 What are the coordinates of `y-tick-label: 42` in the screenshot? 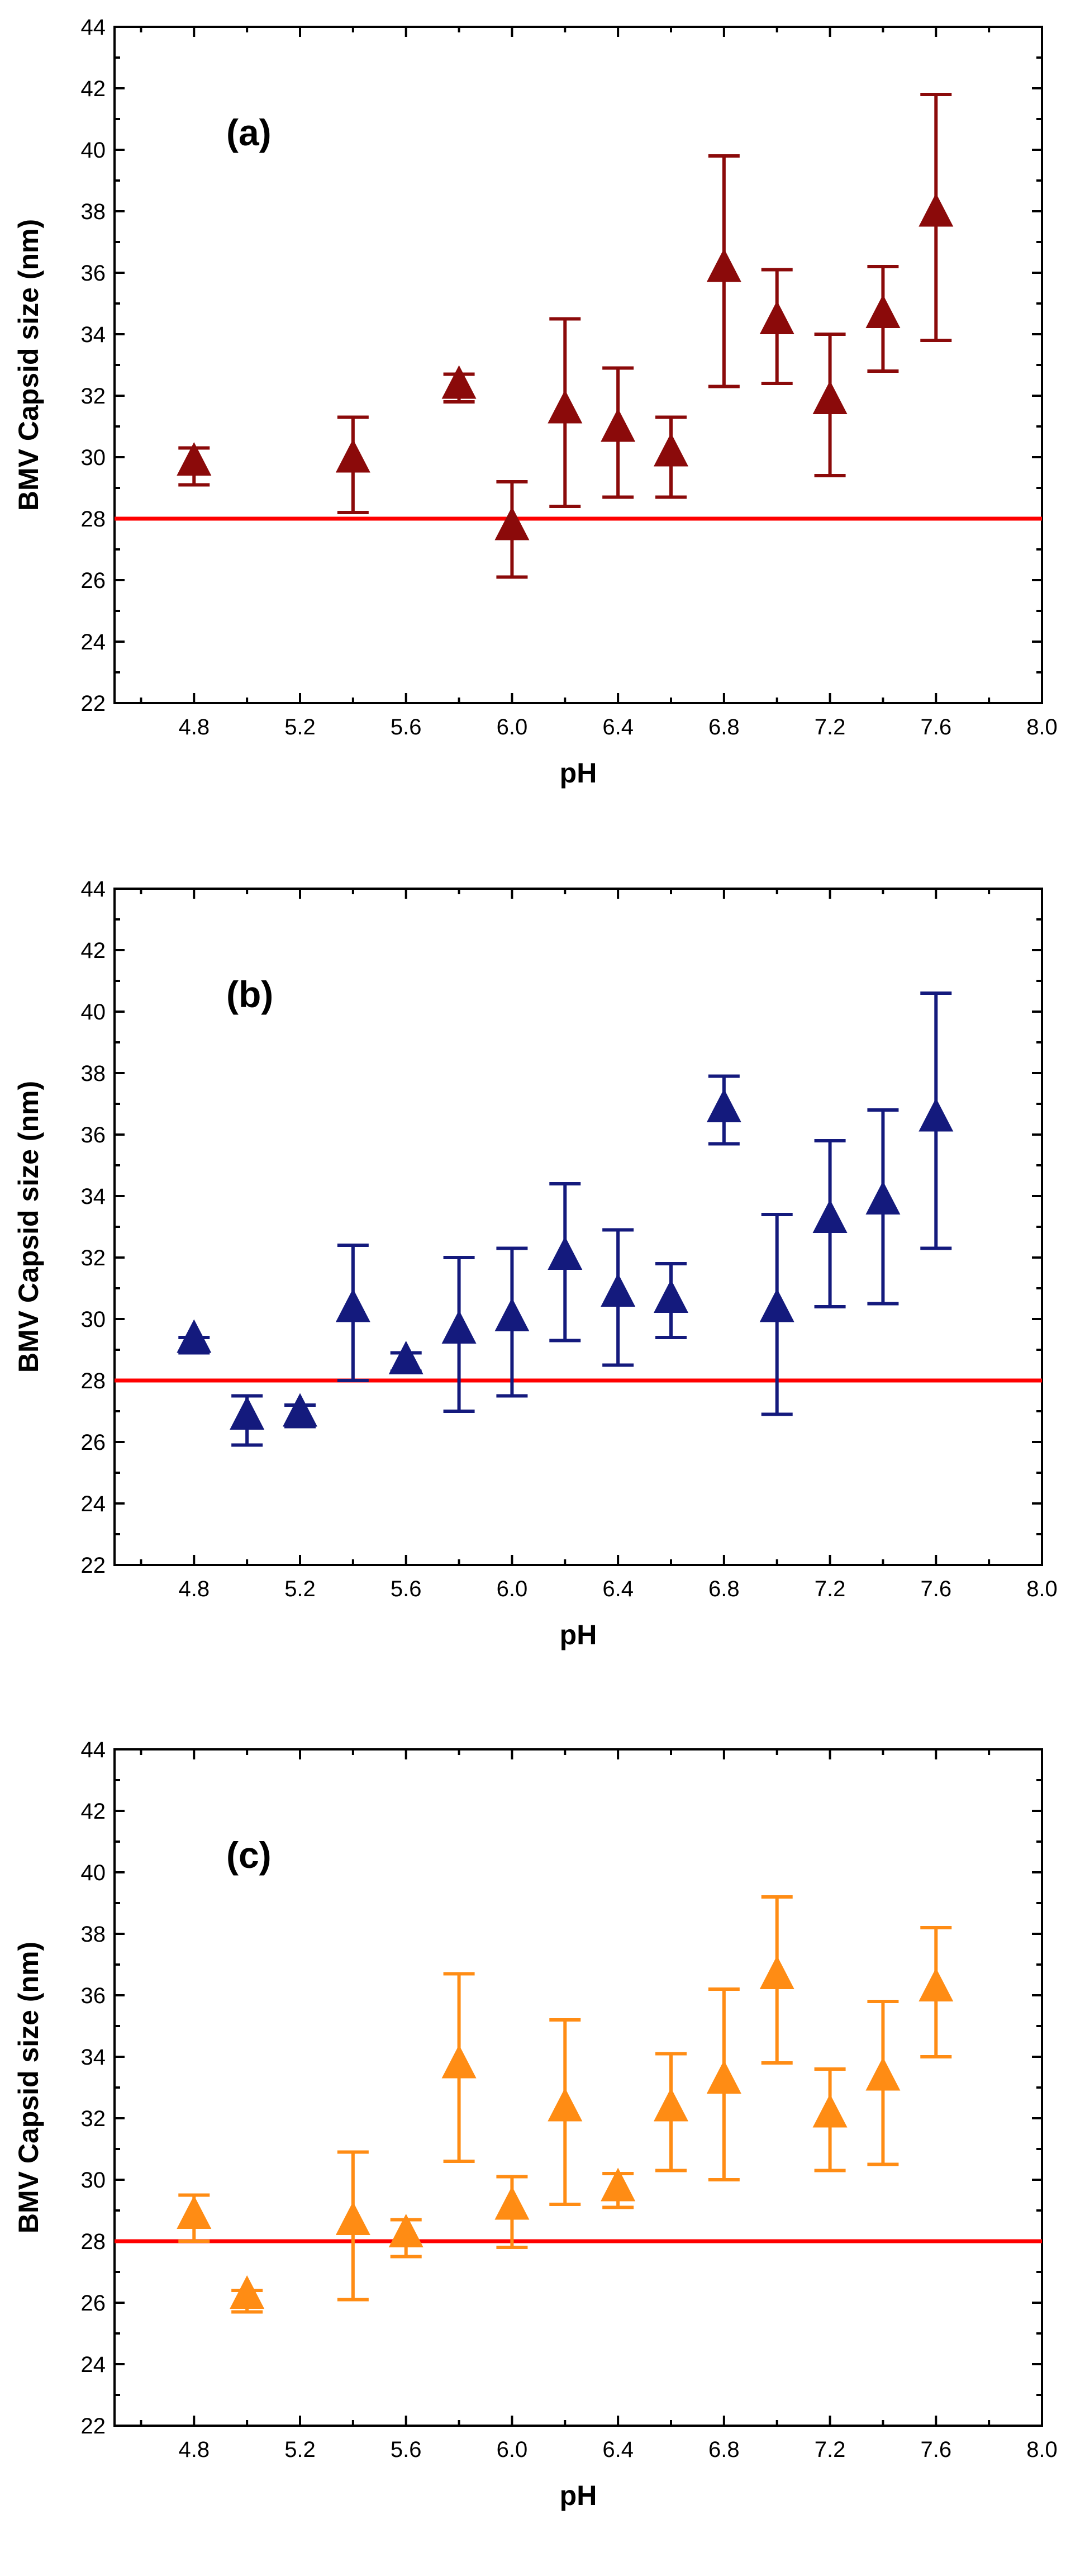 It's located at (93, 89).